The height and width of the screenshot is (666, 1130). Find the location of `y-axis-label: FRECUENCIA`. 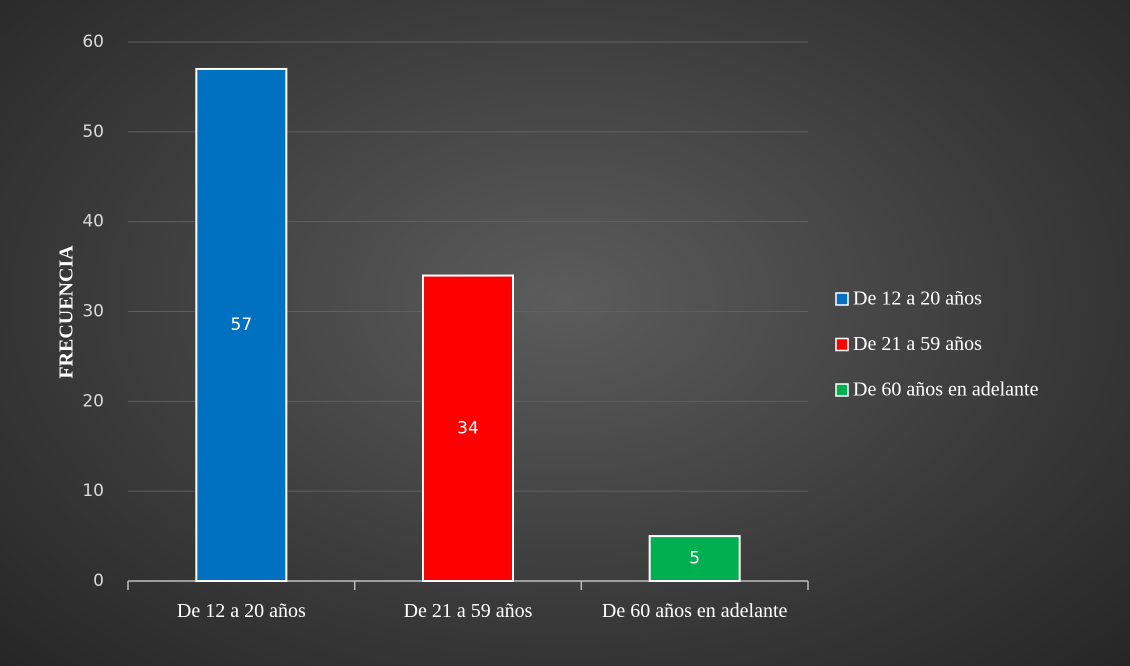

y-axis-label: FRECUENCIA is located at coordinates (67, 312).